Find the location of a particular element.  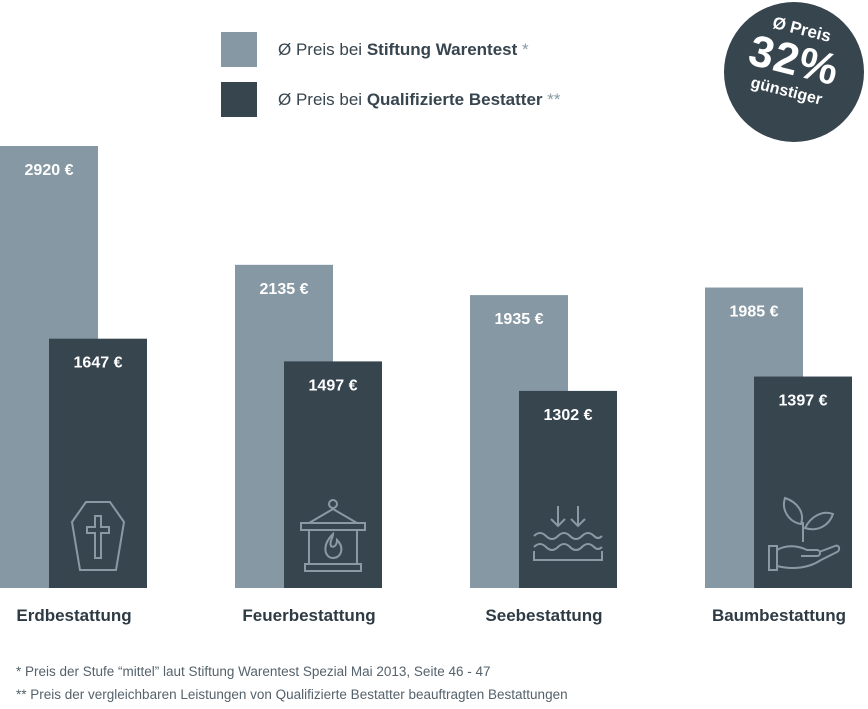

legend-item-warentest: Ø Preis bei Stiftung Warentest * is located at coordinates (375, 49).